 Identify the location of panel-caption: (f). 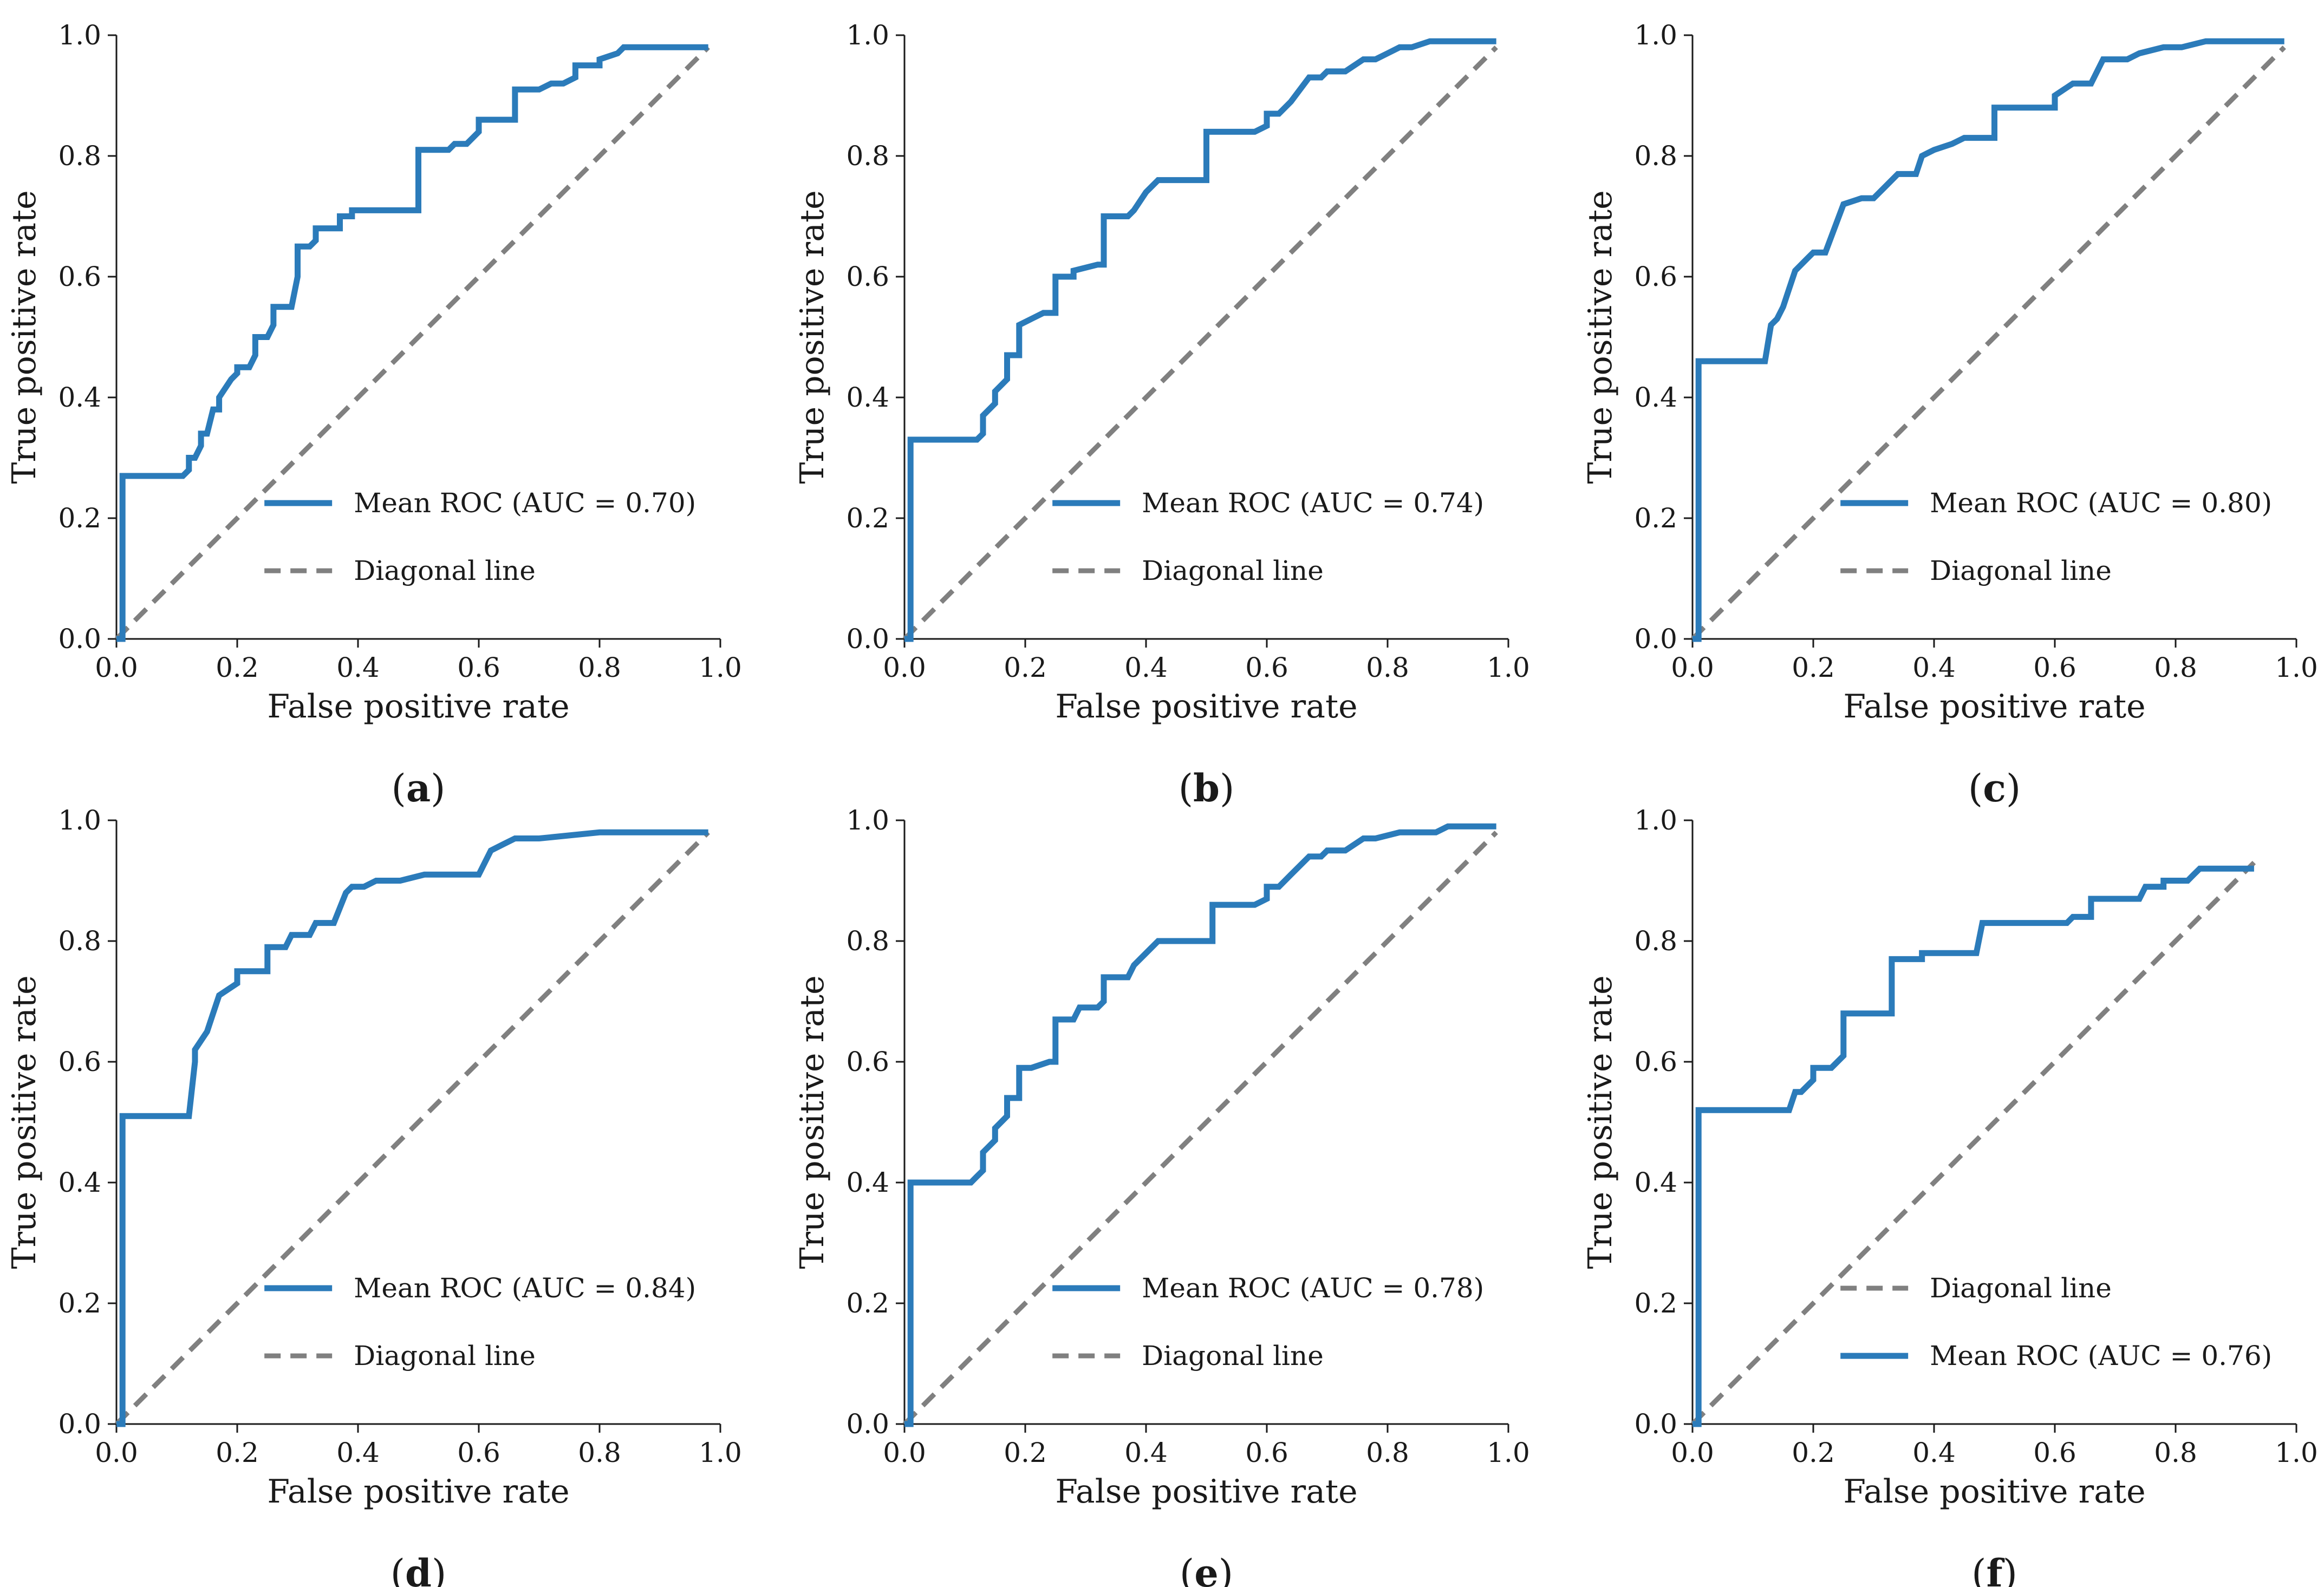
(1994, 1569).